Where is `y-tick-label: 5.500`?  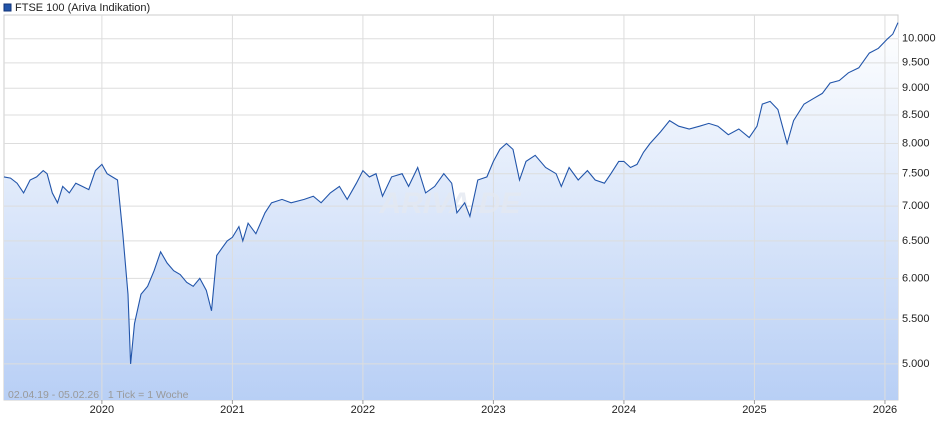
y-tick-label: 5.500 is located at coordinates (916, 319).